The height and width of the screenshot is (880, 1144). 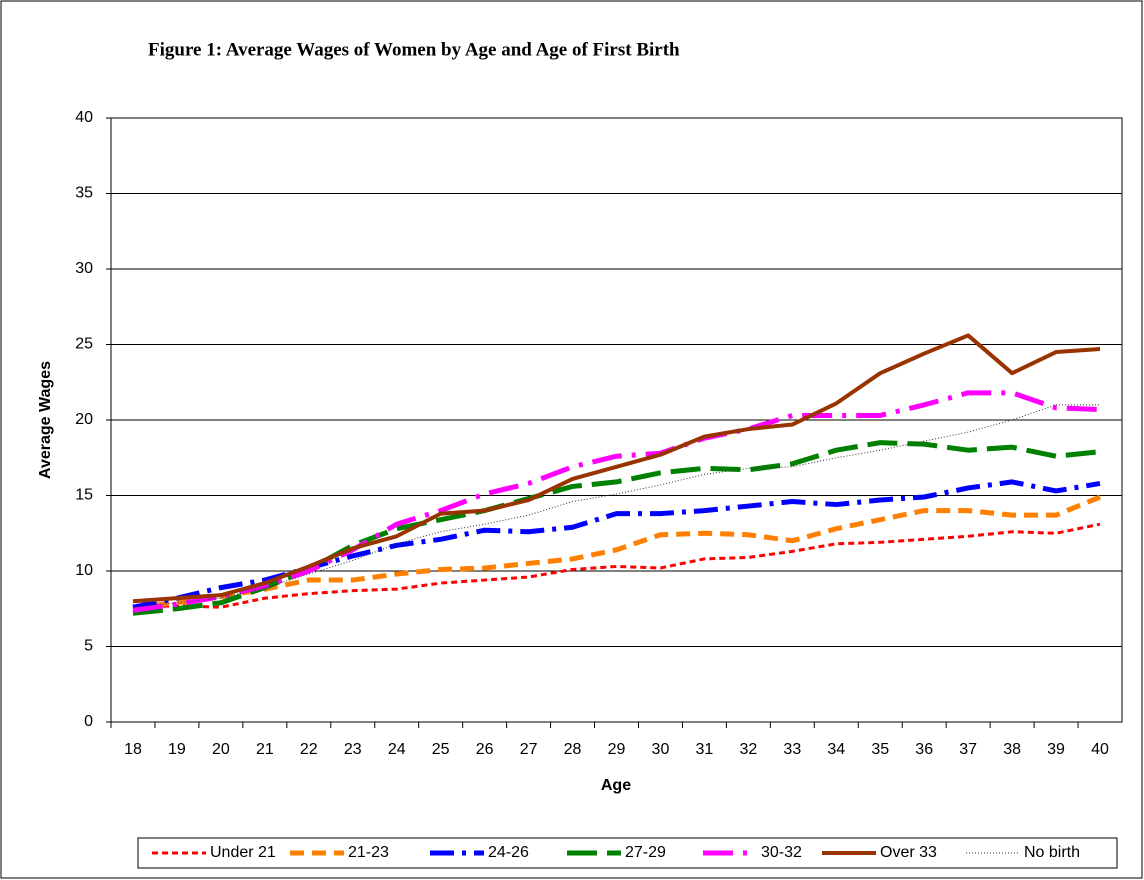 What do you see at coordinates (661, 749) in the screenshot?
I see `x-tick-label: 30` at bounding box center [661, 749].